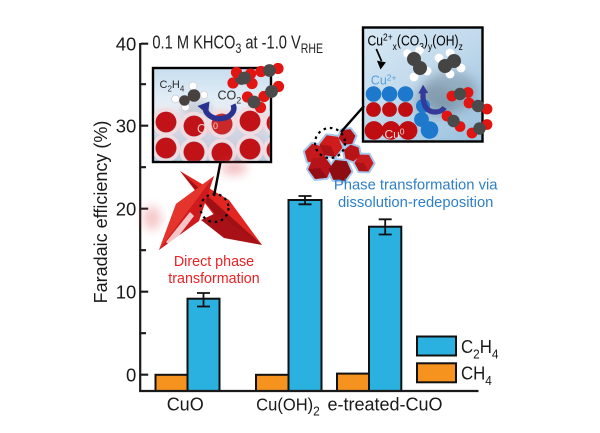  Describe the element at coordinates (416, 186) in the screenshot. I see `svg-text: Phase transformation via` at that location.